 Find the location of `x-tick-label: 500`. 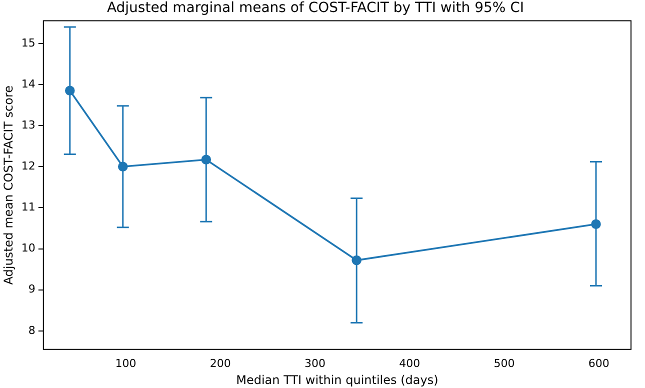

x-tick-label: 500 is located at coordinates (504, 363).